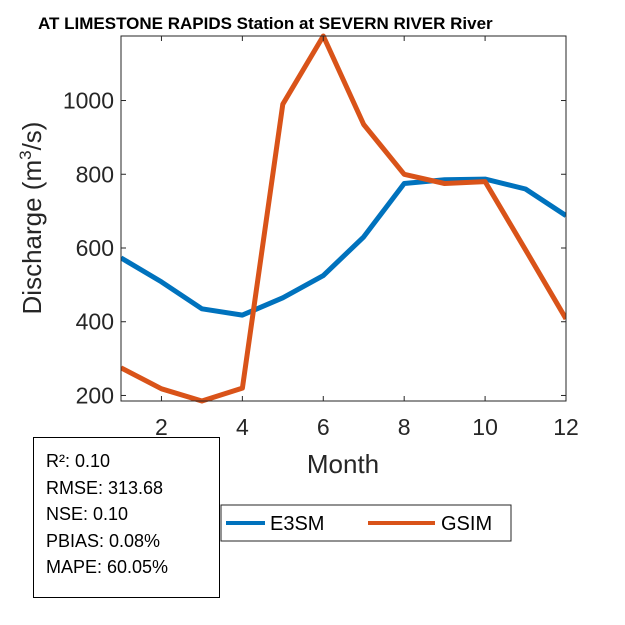 The width and height of the screenshot is (625, 625). What do you see at coordinates (87, 514) in the screenshot?
I see `stat-nse: NSE: 0.10` at bounding box center [87, 514].